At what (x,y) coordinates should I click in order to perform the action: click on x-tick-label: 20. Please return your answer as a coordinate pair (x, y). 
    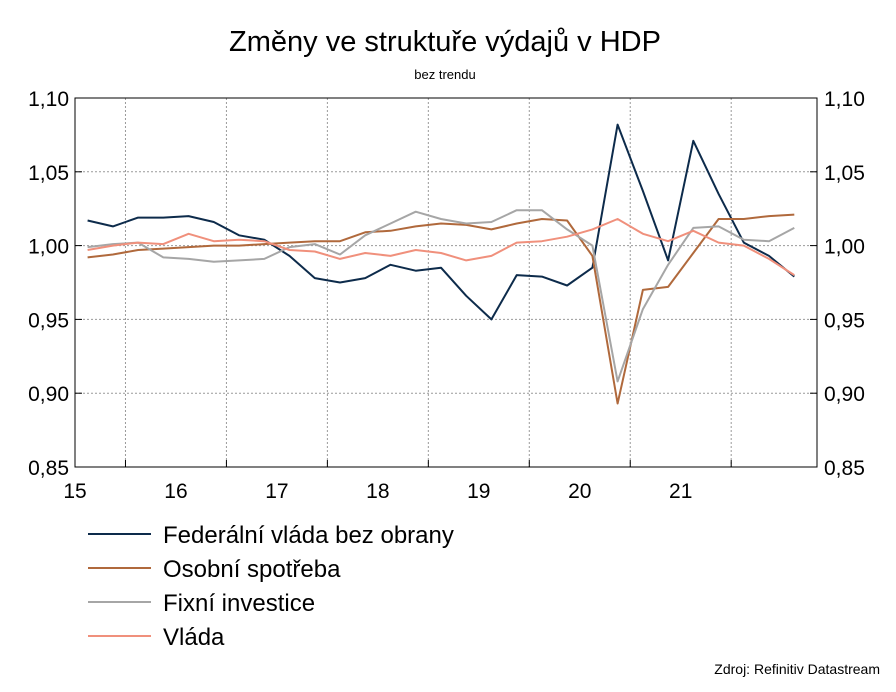
    Looking at the image, I should click on (579, 491).